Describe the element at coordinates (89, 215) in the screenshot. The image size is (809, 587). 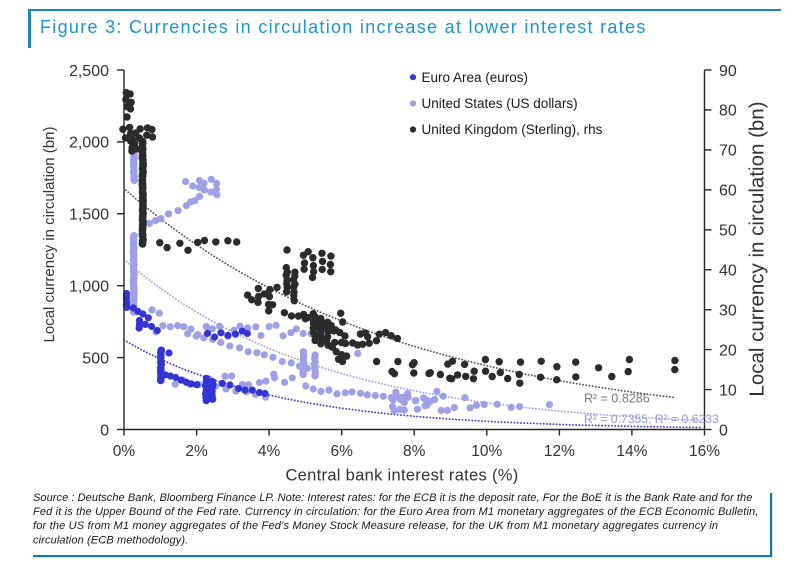
I see `svg-text: 1,500` at that location.